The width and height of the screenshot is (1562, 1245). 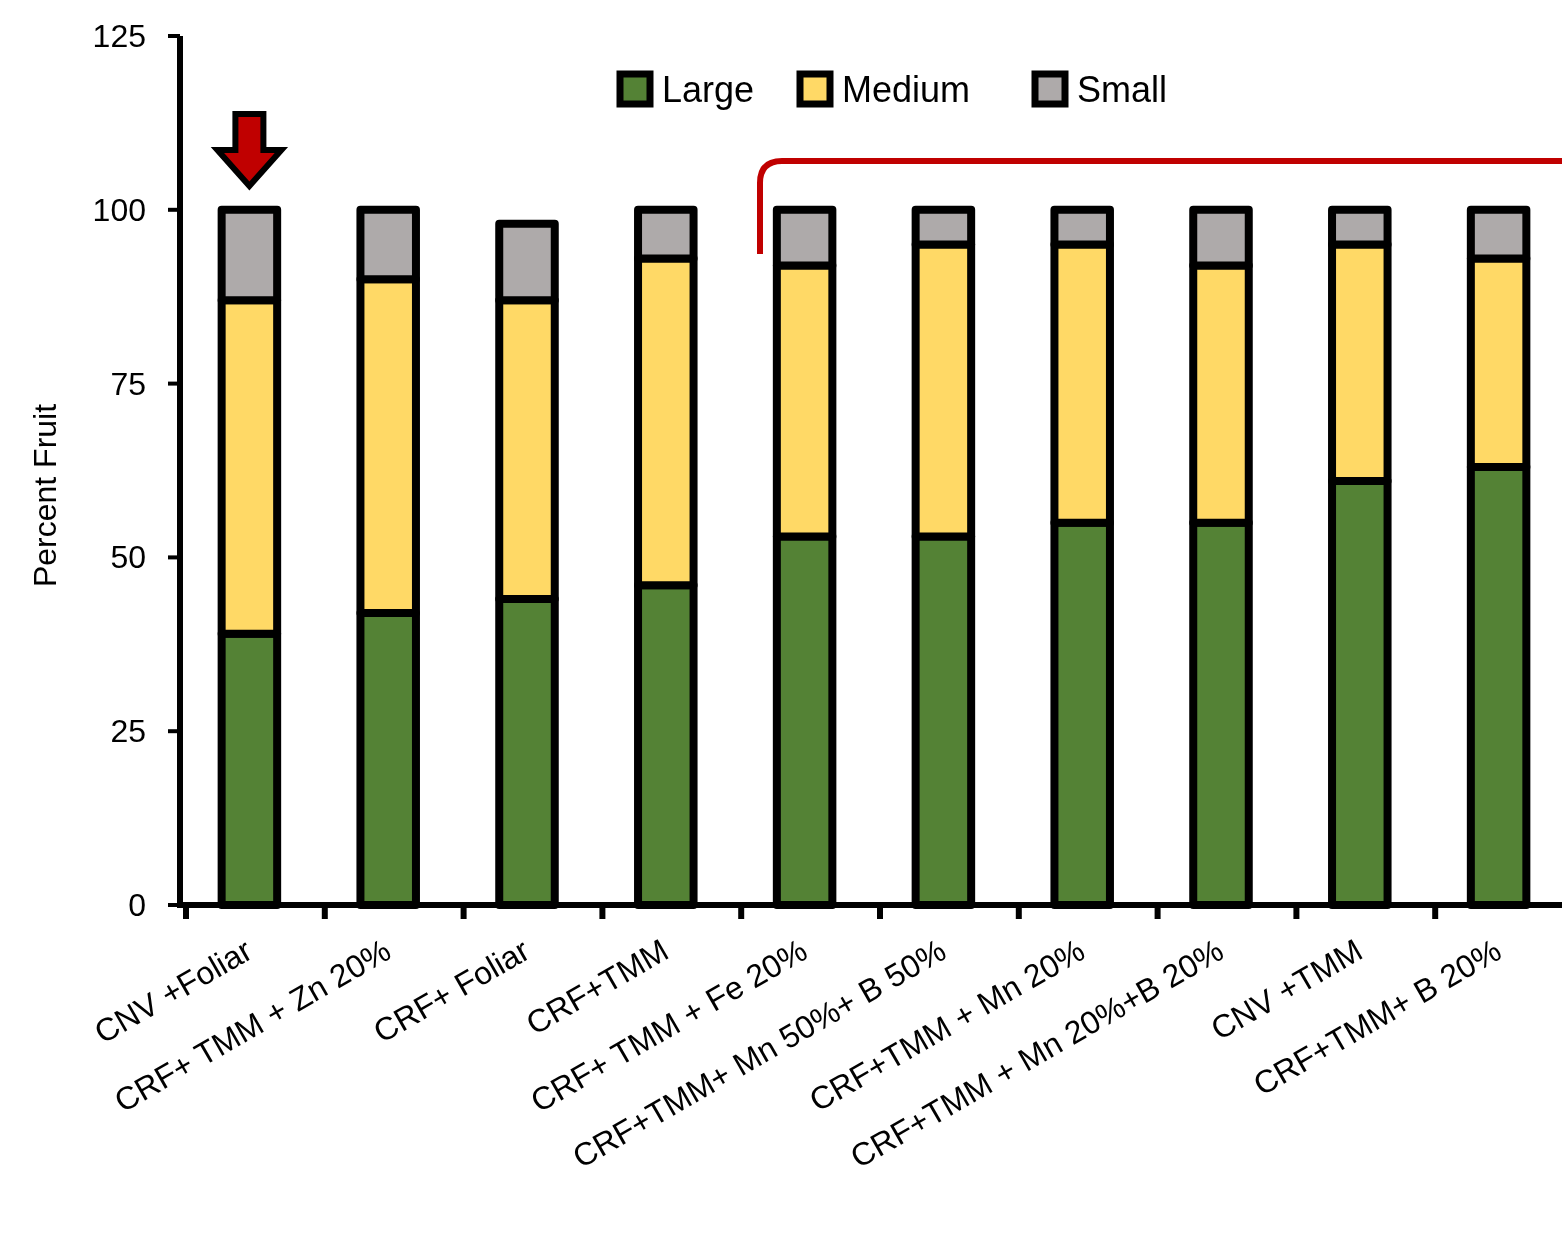 I want to click on legend-label: Medium, so click(x=906, y=89).